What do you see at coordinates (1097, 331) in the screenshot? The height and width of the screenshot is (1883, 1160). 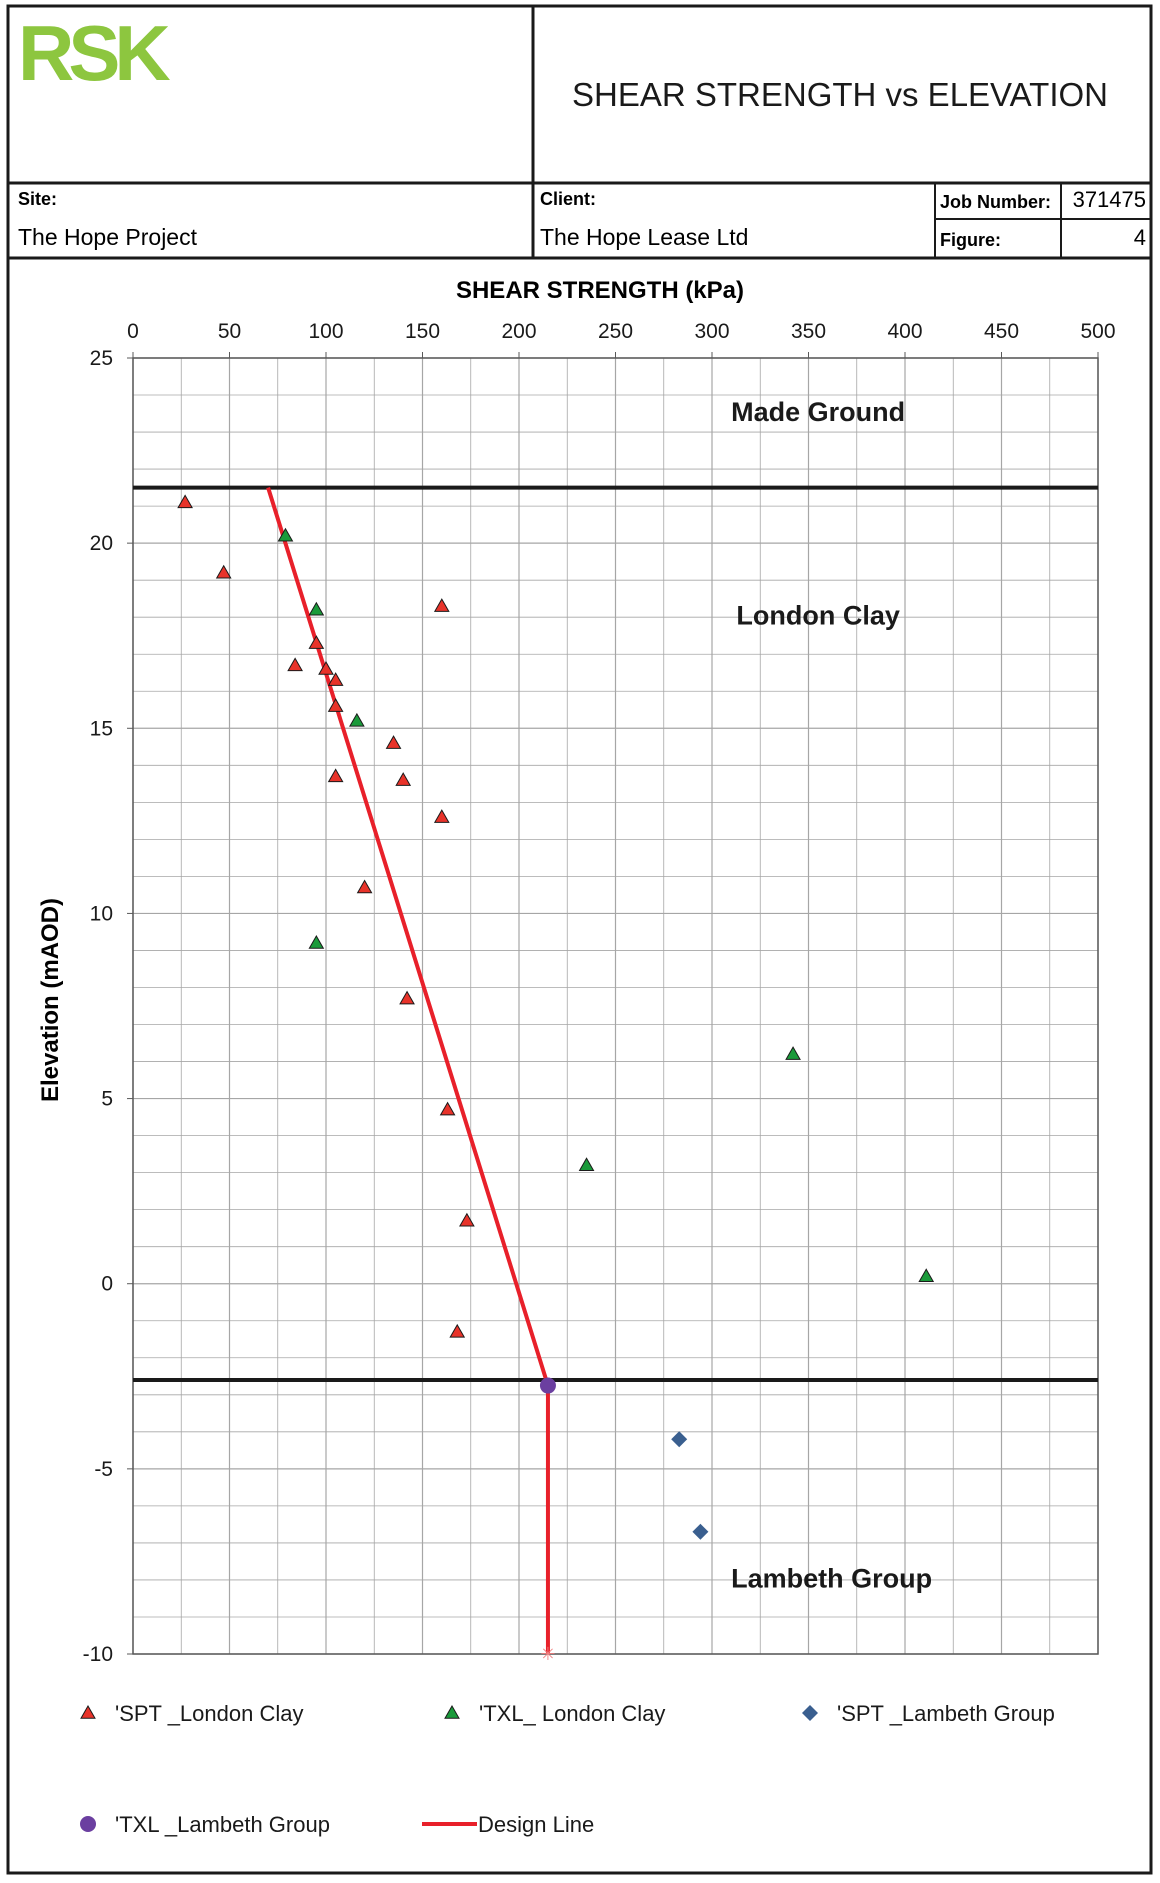 I see `x-tick-label: 500` at bounding box center [1097, 331].